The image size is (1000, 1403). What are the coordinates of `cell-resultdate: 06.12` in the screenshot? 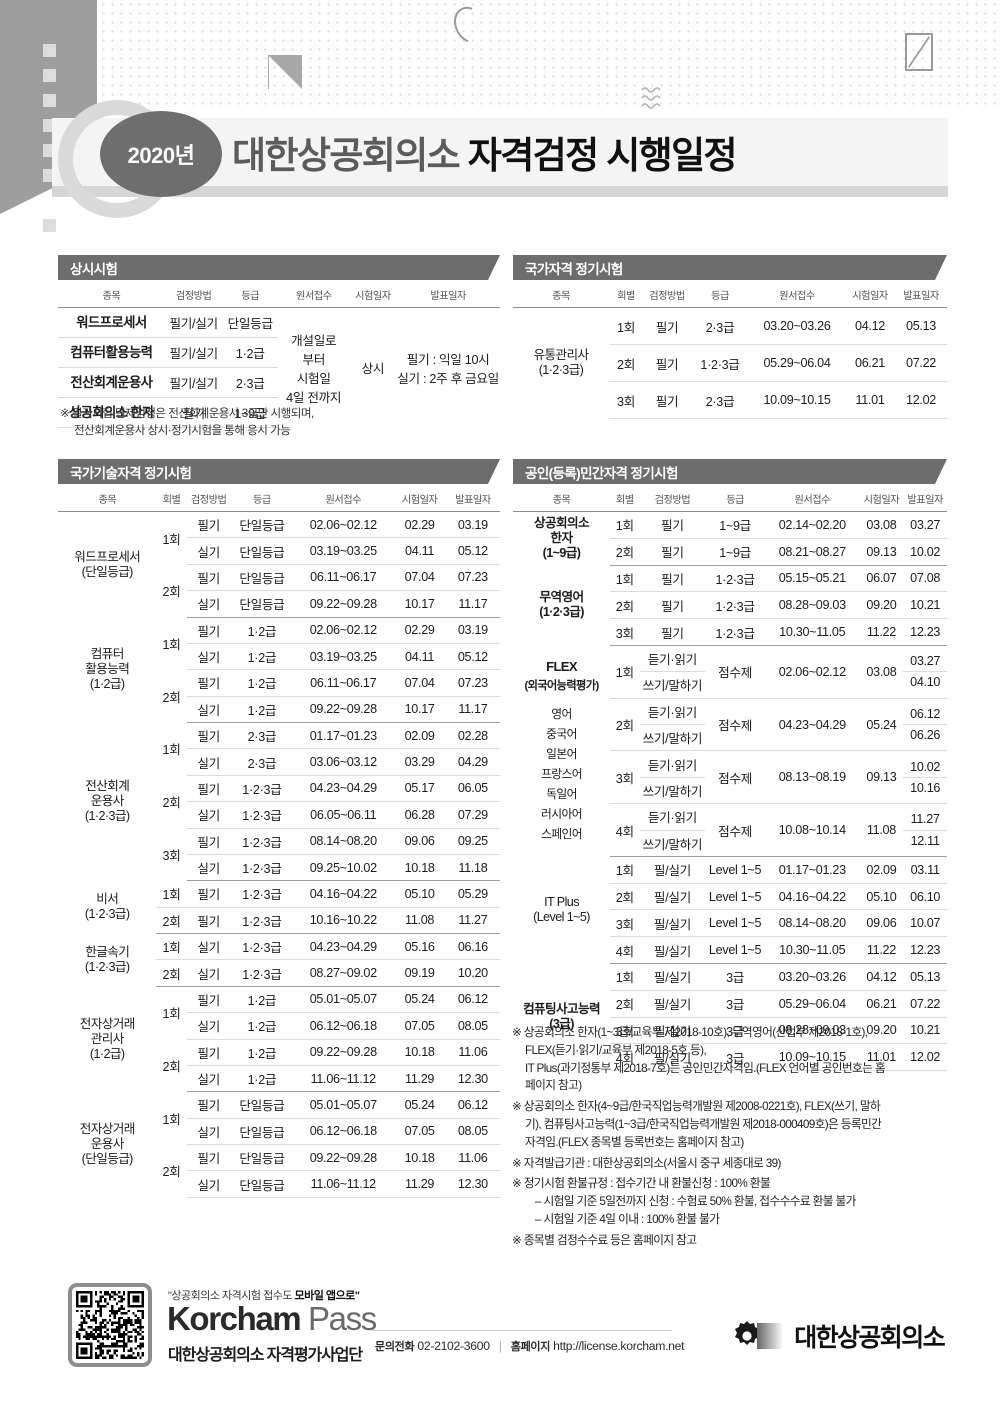 It's located at (472, 1105).